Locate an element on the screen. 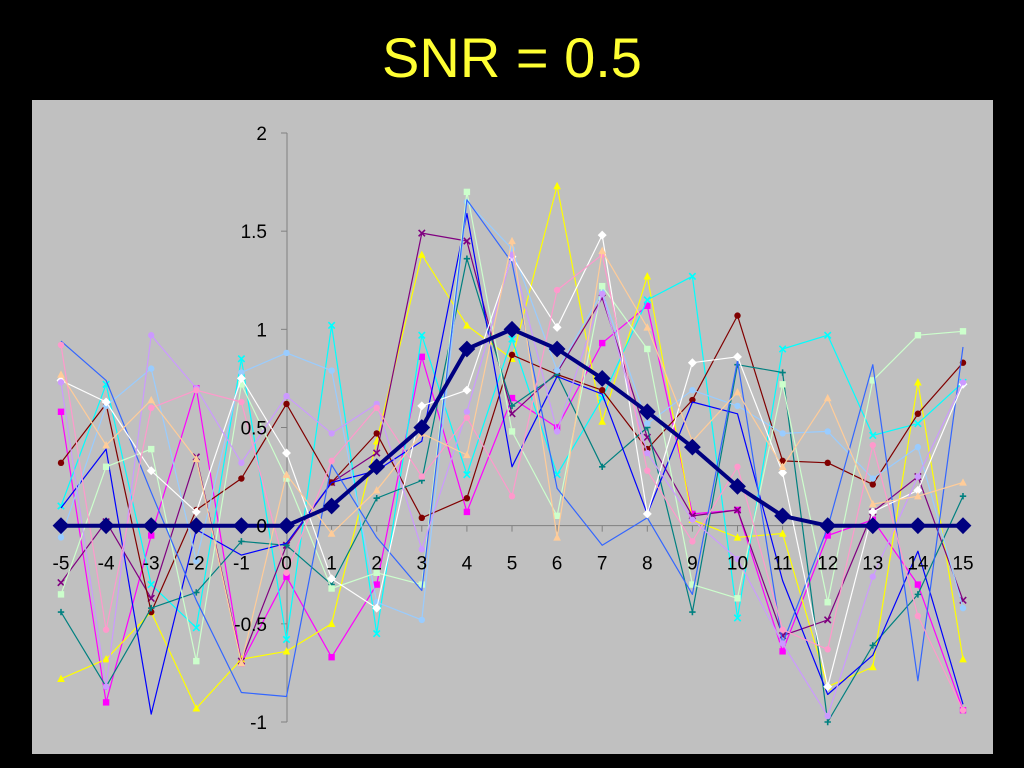 This screenshot has height=768, width=1024. x-tick-label: -2 is located at coordinates (196, 564).